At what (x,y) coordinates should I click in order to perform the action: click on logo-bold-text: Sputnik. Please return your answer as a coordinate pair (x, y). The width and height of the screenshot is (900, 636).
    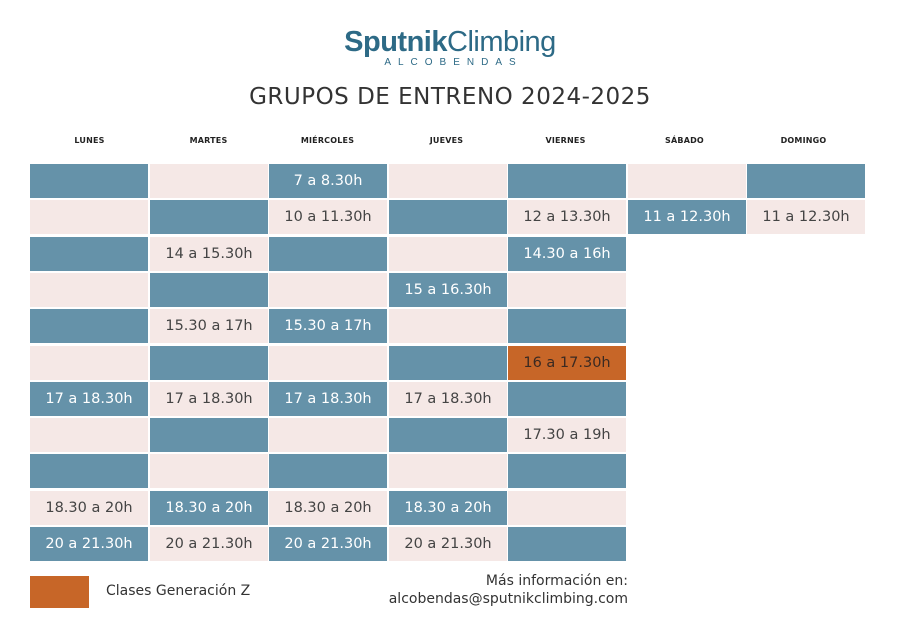
    Looking at the image, I should click on (395, 42).